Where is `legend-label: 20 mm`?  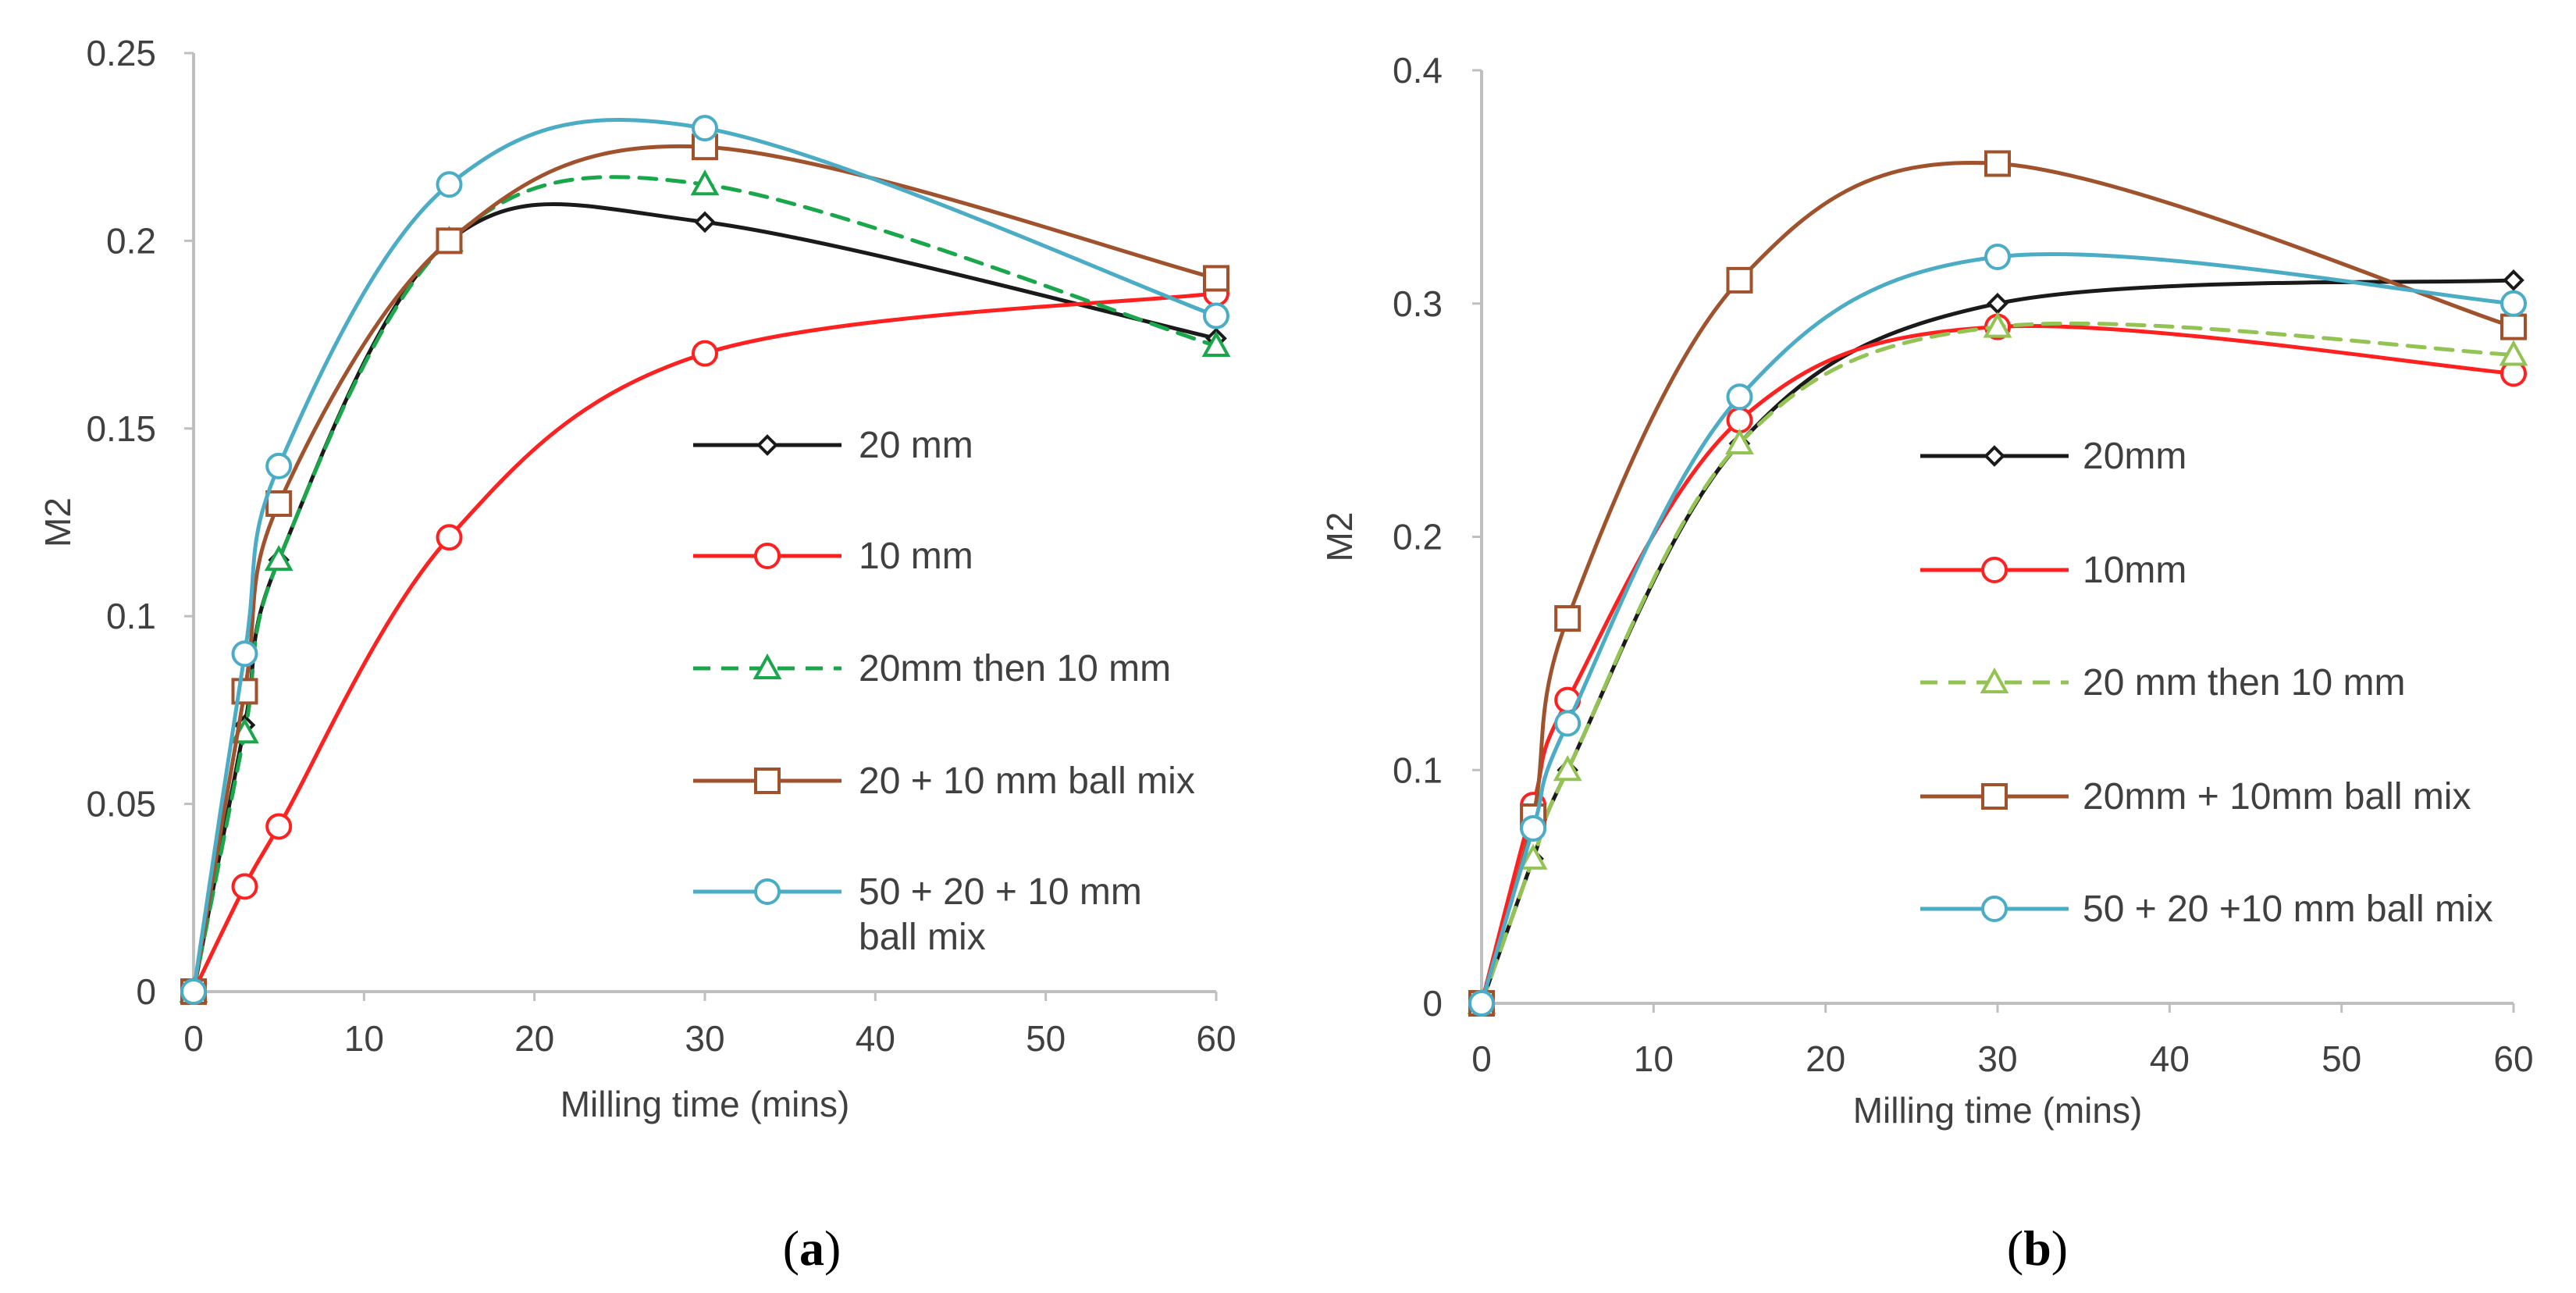
legend-label: 20 mm is located at coordinates (916, 446).